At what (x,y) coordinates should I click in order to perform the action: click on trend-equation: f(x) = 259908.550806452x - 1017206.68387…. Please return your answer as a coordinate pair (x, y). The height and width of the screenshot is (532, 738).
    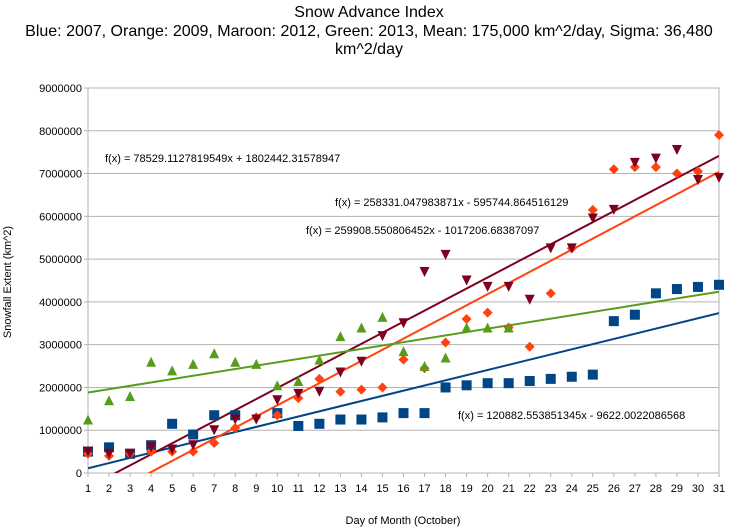
    Looking at the image, I should click on (422, 231).